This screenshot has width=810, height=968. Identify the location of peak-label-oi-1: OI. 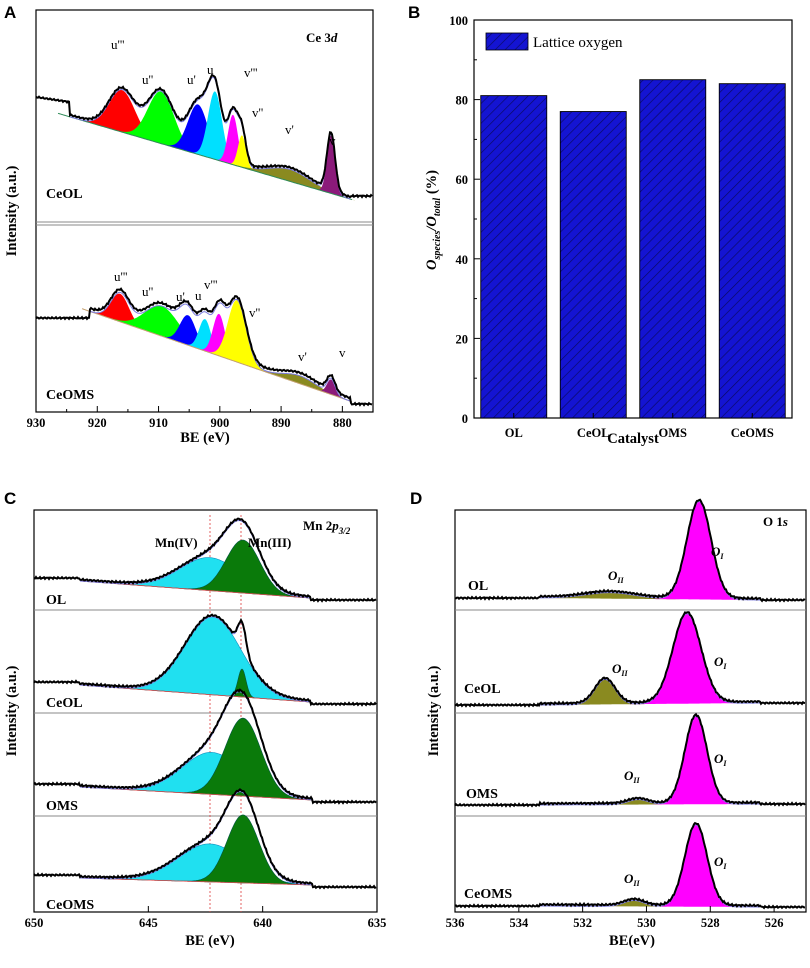
(717, 552).